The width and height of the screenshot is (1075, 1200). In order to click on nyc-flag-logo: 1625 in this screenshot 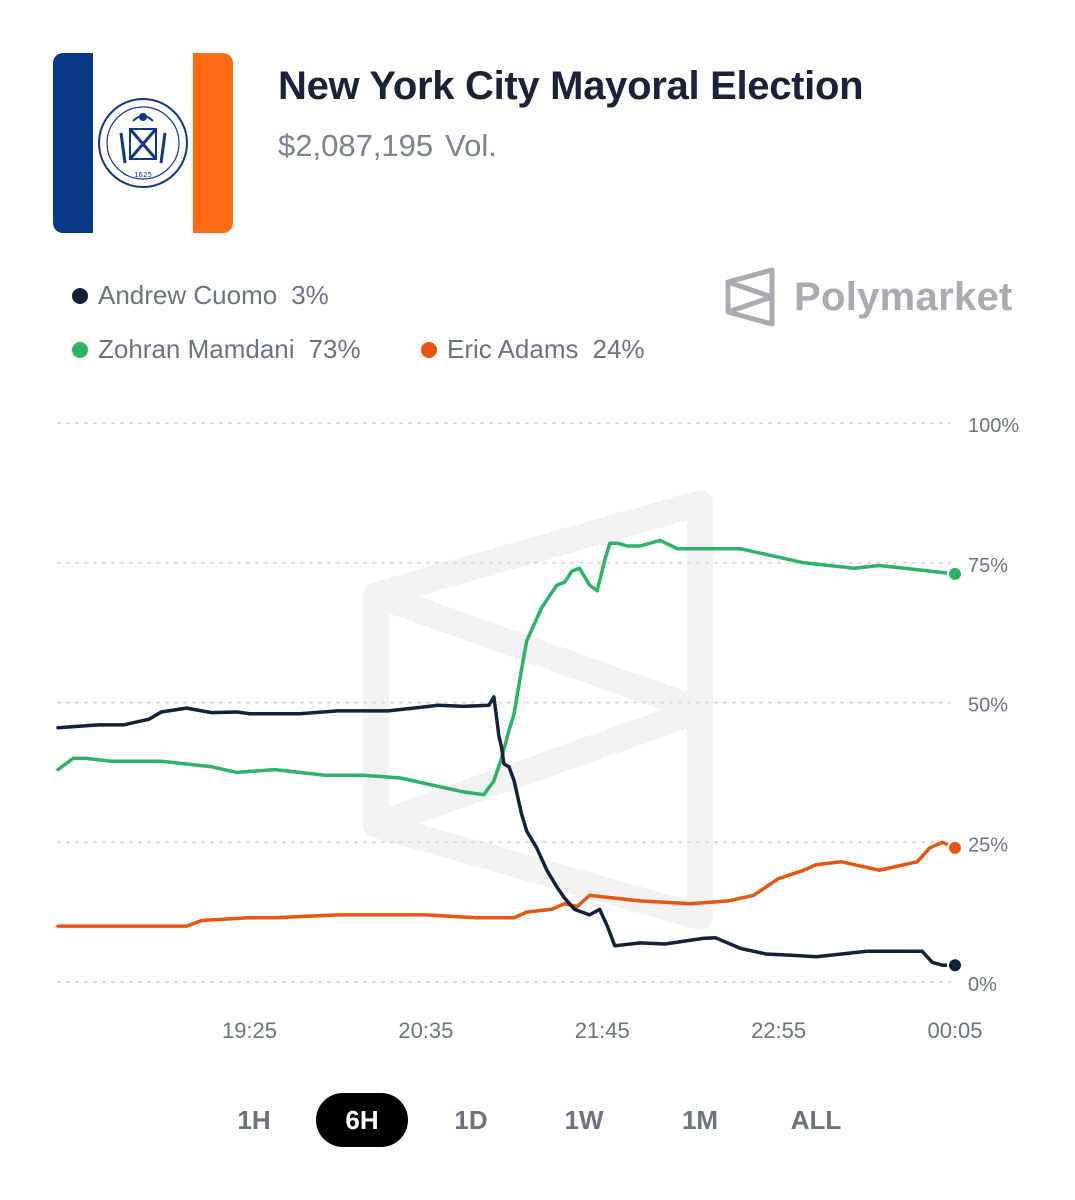, I will do `click(143, 143)`.